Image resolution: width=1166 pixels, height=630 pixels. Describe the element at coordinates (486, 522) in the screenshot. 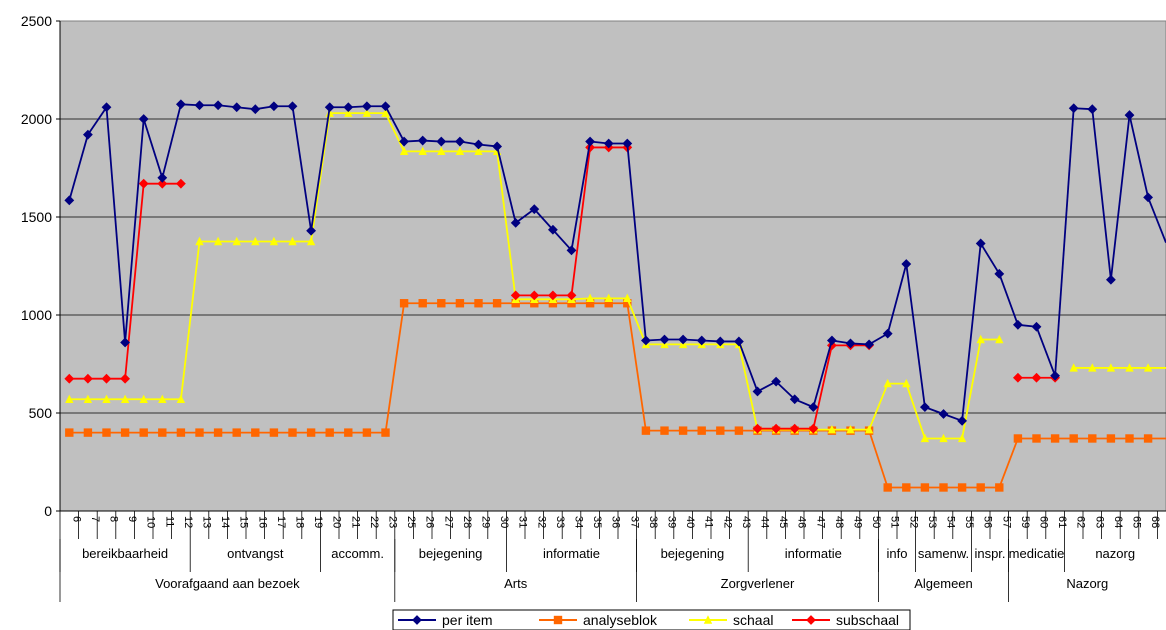

I see `x-tick-label: 29` at that location.